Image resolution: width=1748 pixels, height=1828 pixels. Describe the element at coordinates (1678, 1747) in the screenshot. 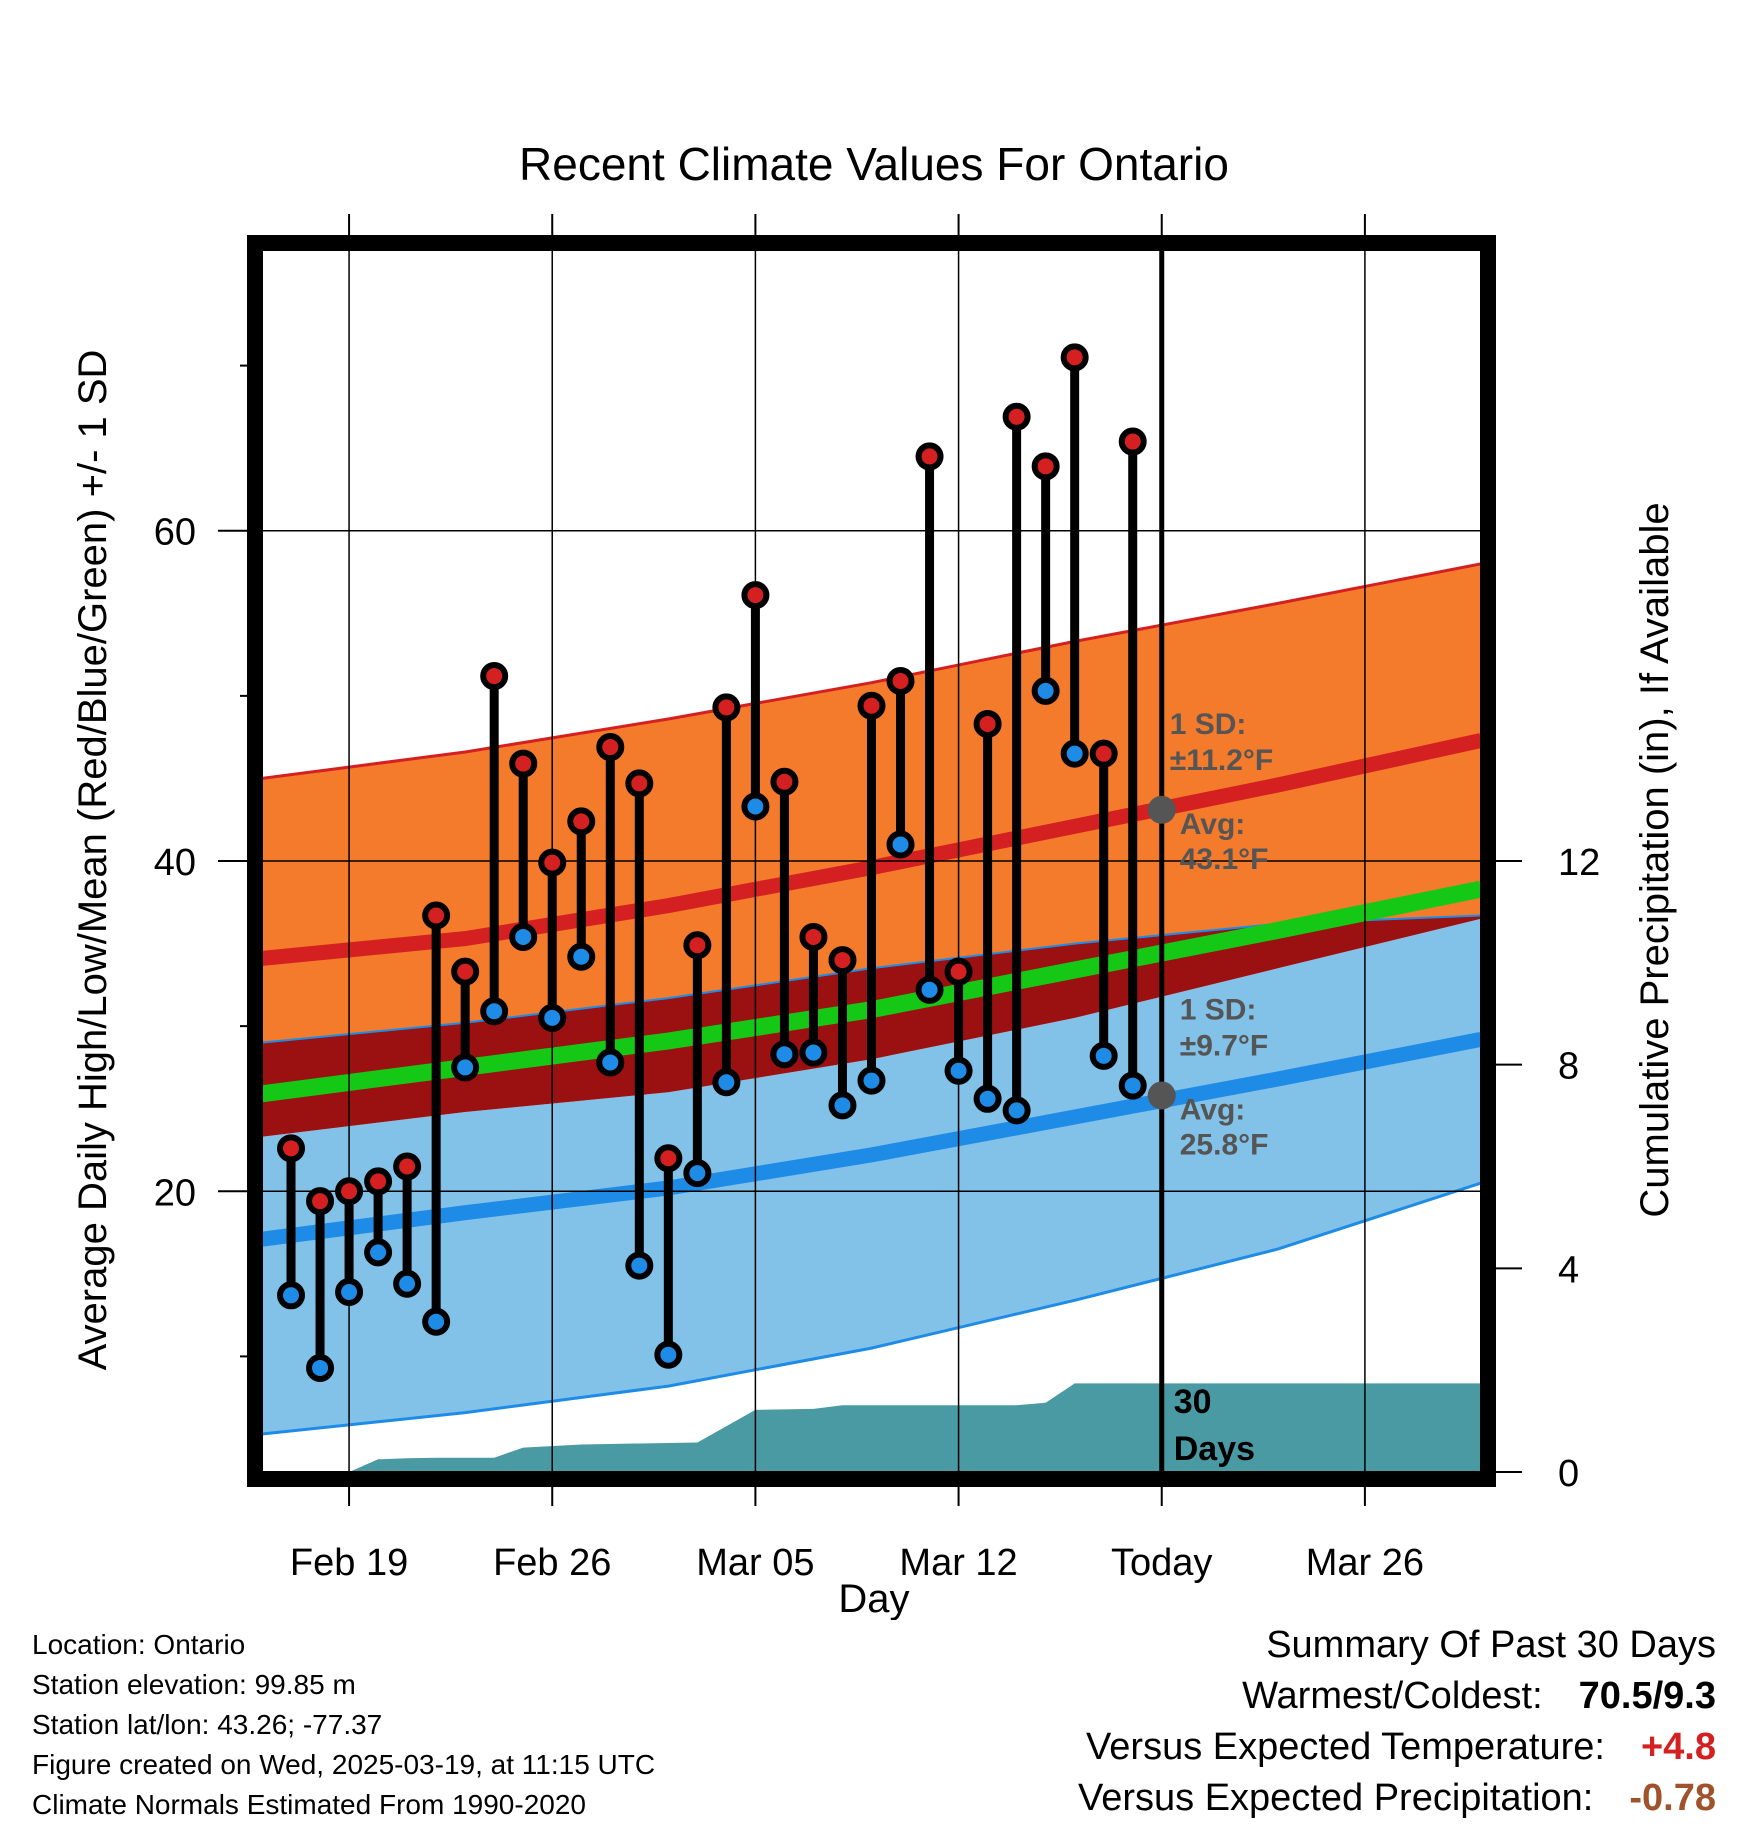

I see `temp-value: +4.8` at that location.